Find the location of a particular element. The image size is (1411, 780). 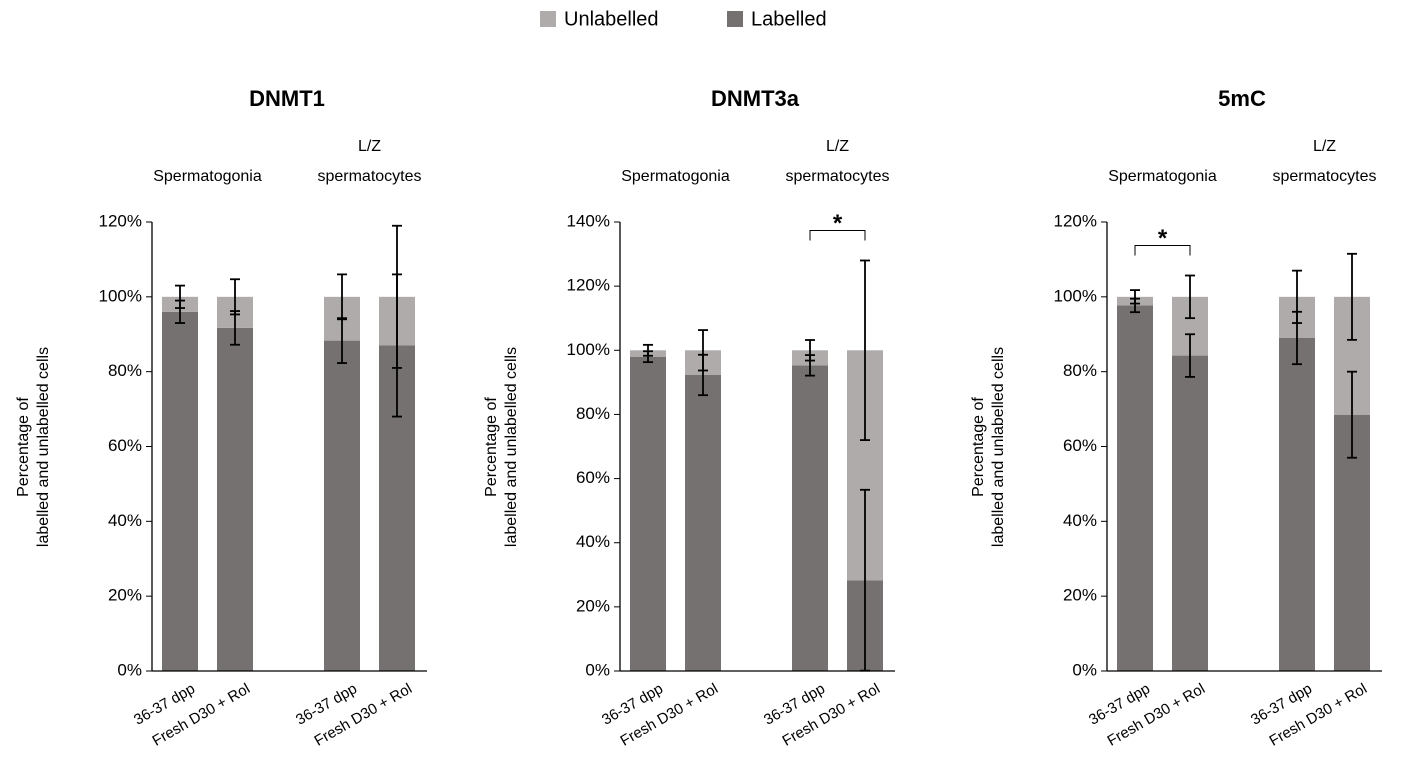

chart-title: DNMT3a is located at coordinates (755, 98).